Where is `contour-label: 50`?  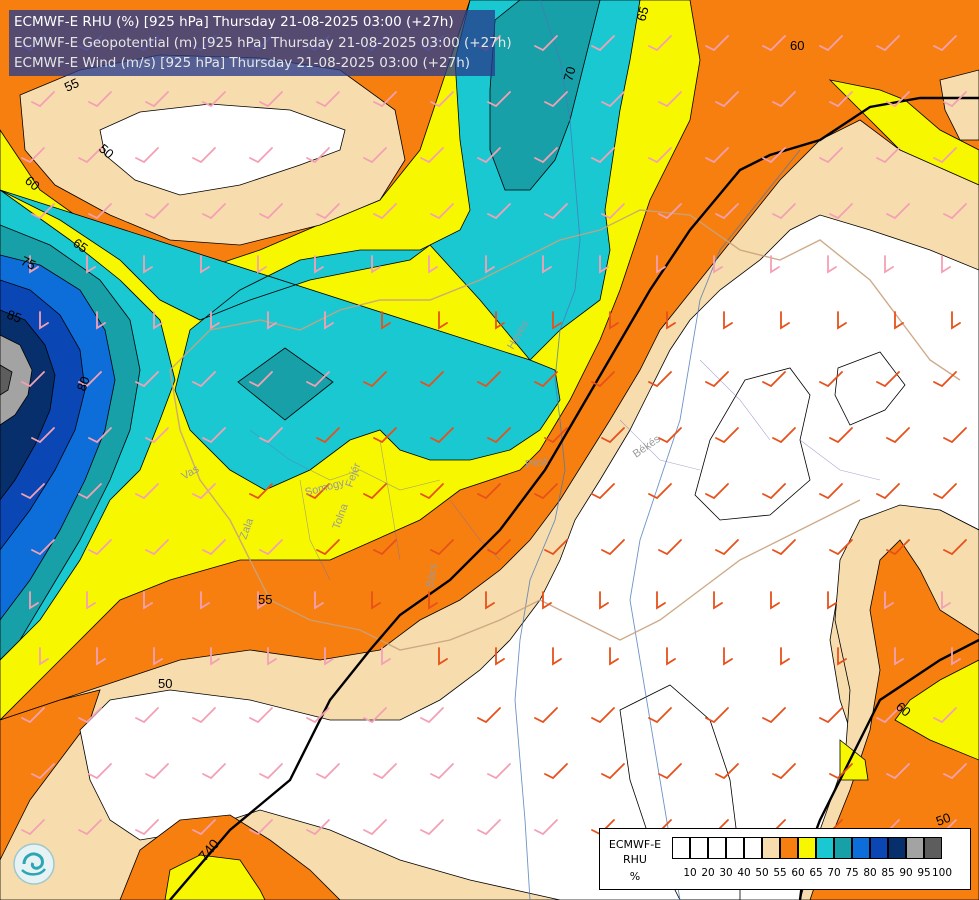
contour-label: 50 is located at coordinates (165, 683).